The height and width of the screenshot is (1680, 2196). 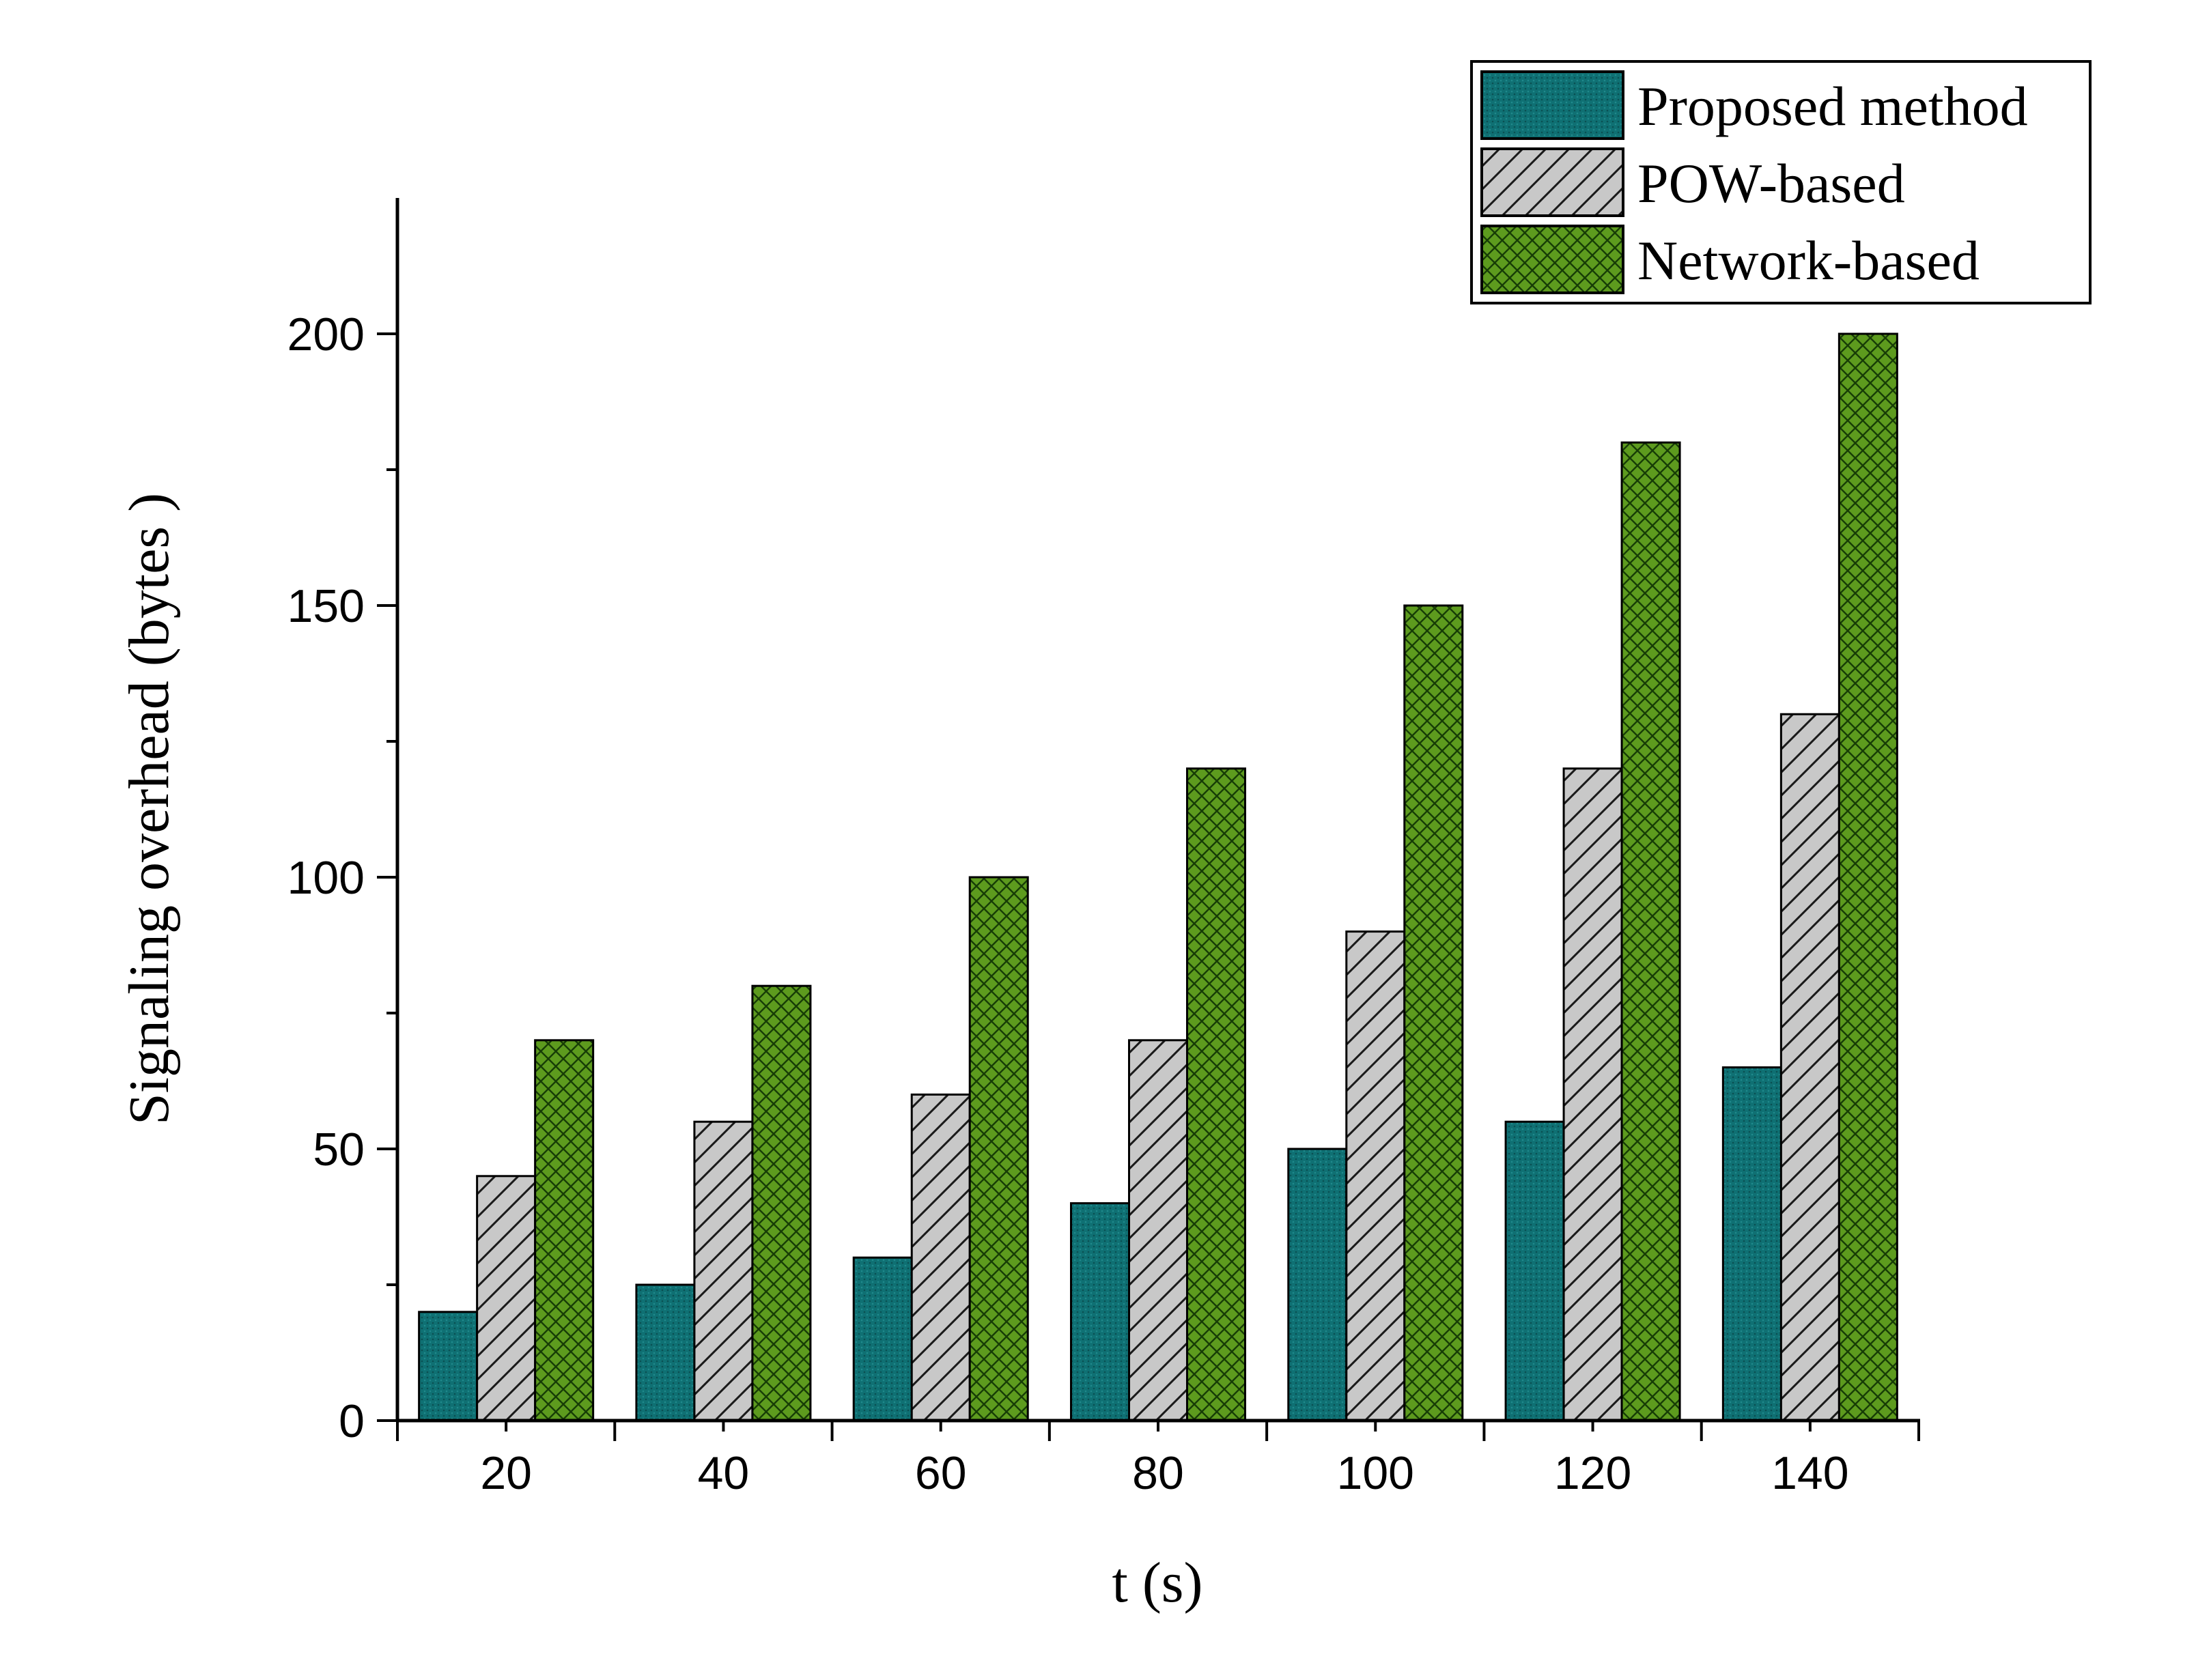 What do you see at coordinates (339, 1150) in the screenshot?
I see `y-tick-label: 50` at bounding box center [339, 1150].